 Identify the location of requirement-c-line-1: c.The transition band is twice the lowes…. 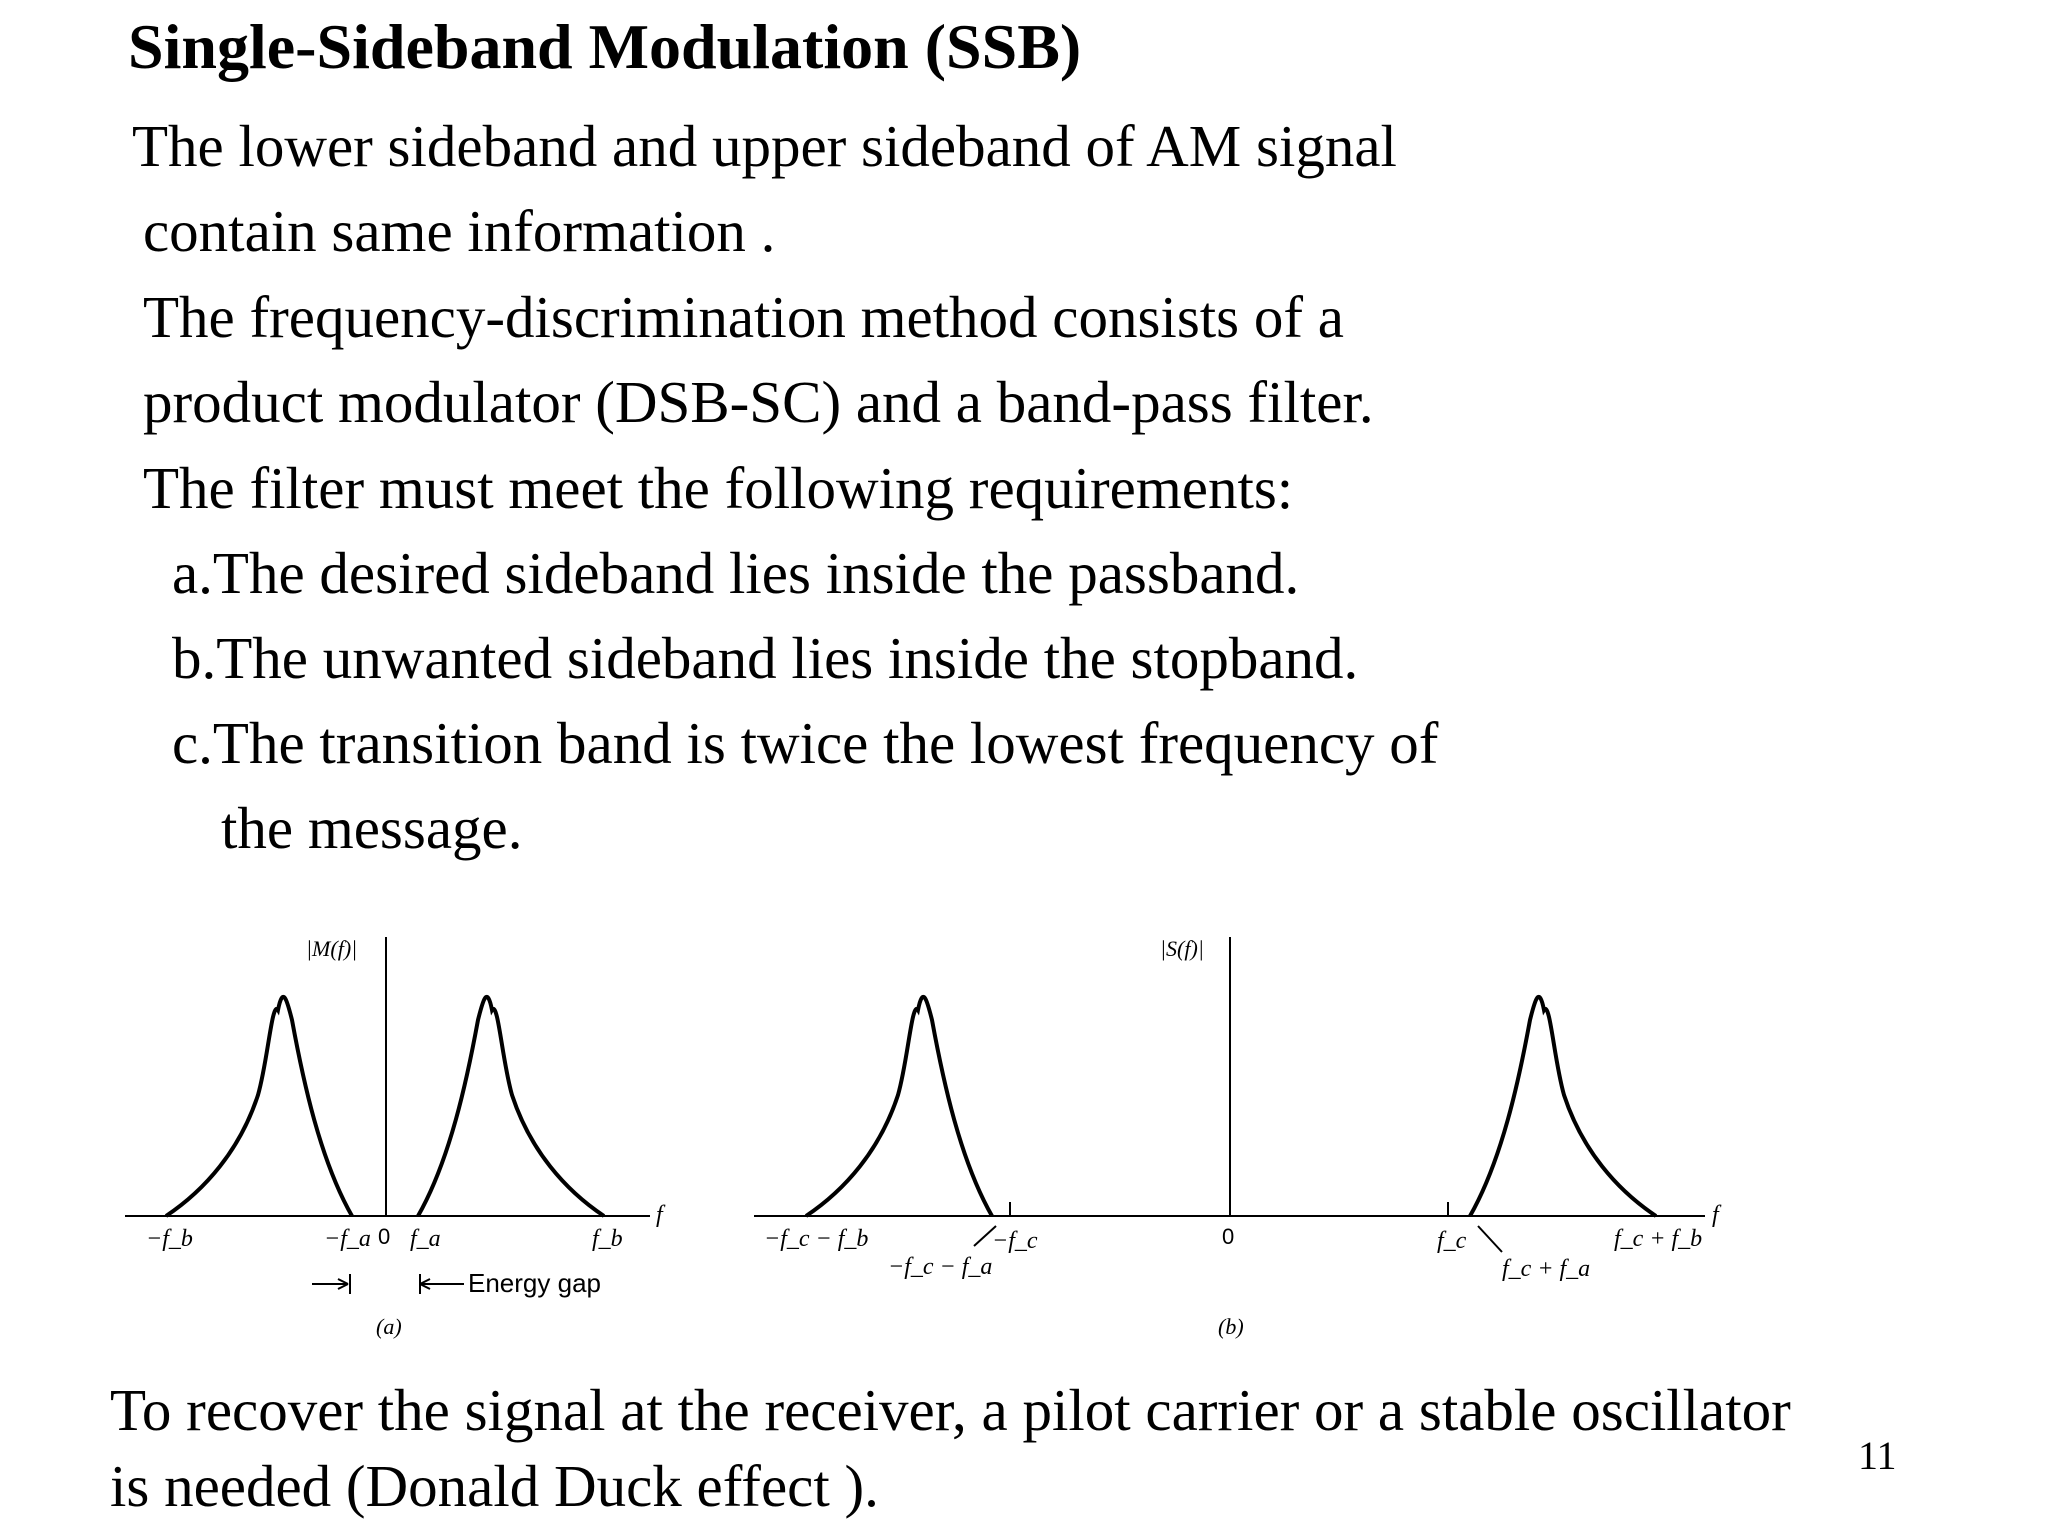
(805, 743).